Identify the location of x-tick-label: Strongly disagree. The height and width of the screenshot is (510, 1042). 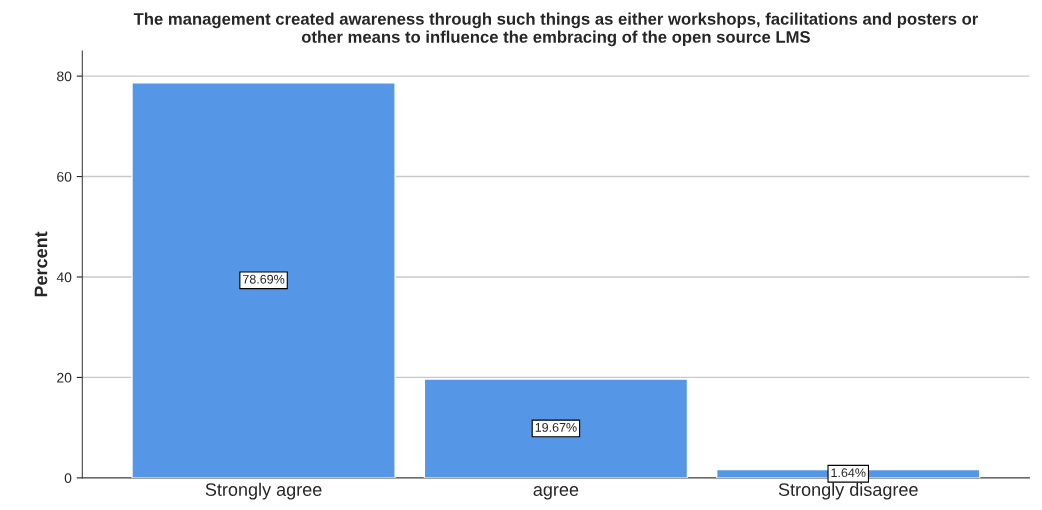
(848, 491).